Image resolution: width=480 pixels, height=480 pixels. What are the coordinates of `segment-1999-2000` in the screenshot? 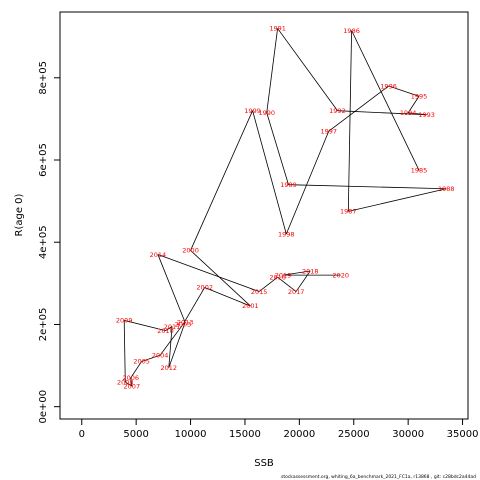 It's located at (221, 180).